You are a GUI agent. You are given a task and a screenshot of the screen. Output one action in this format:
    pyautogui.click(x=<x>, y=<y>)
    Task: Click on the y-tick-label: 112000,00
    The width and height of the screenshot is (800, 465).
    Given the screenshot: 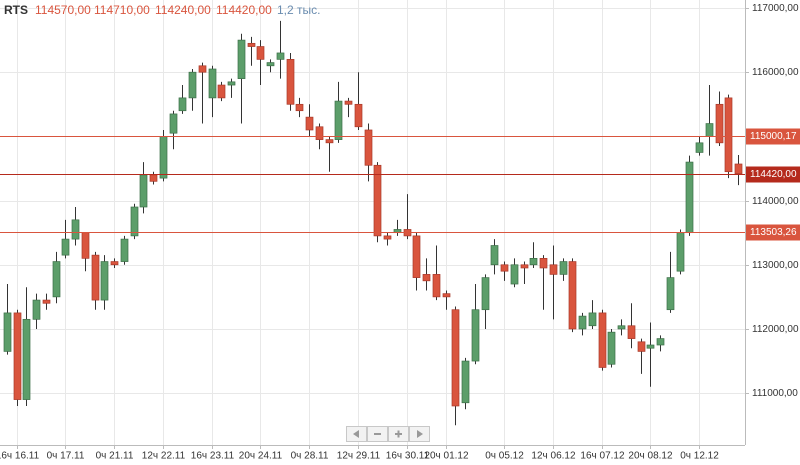 What is the action you would take?
    pyautogui.click(x=775, y=329)
    